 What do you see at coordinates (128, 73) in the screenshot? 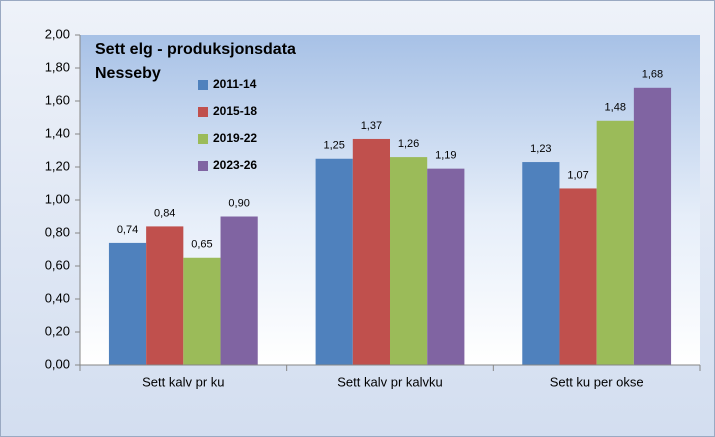
I see `chart-subtitle: Nesseby` at bounding box center [128, 73].